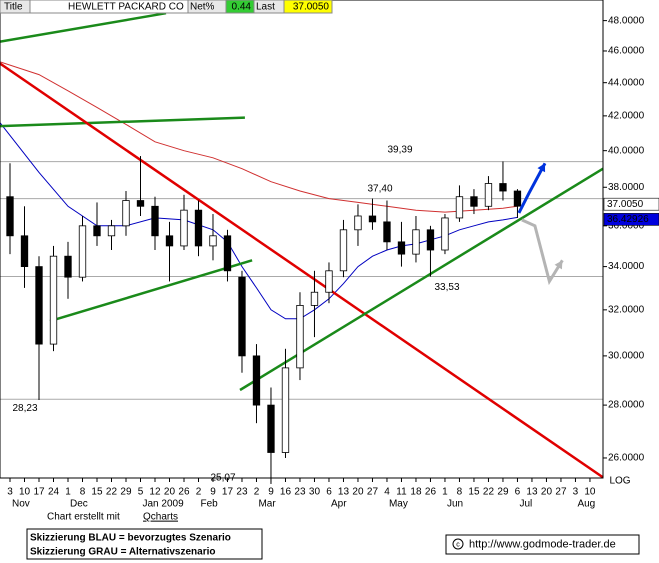  I want to click on legend-box, so click(144, 544).